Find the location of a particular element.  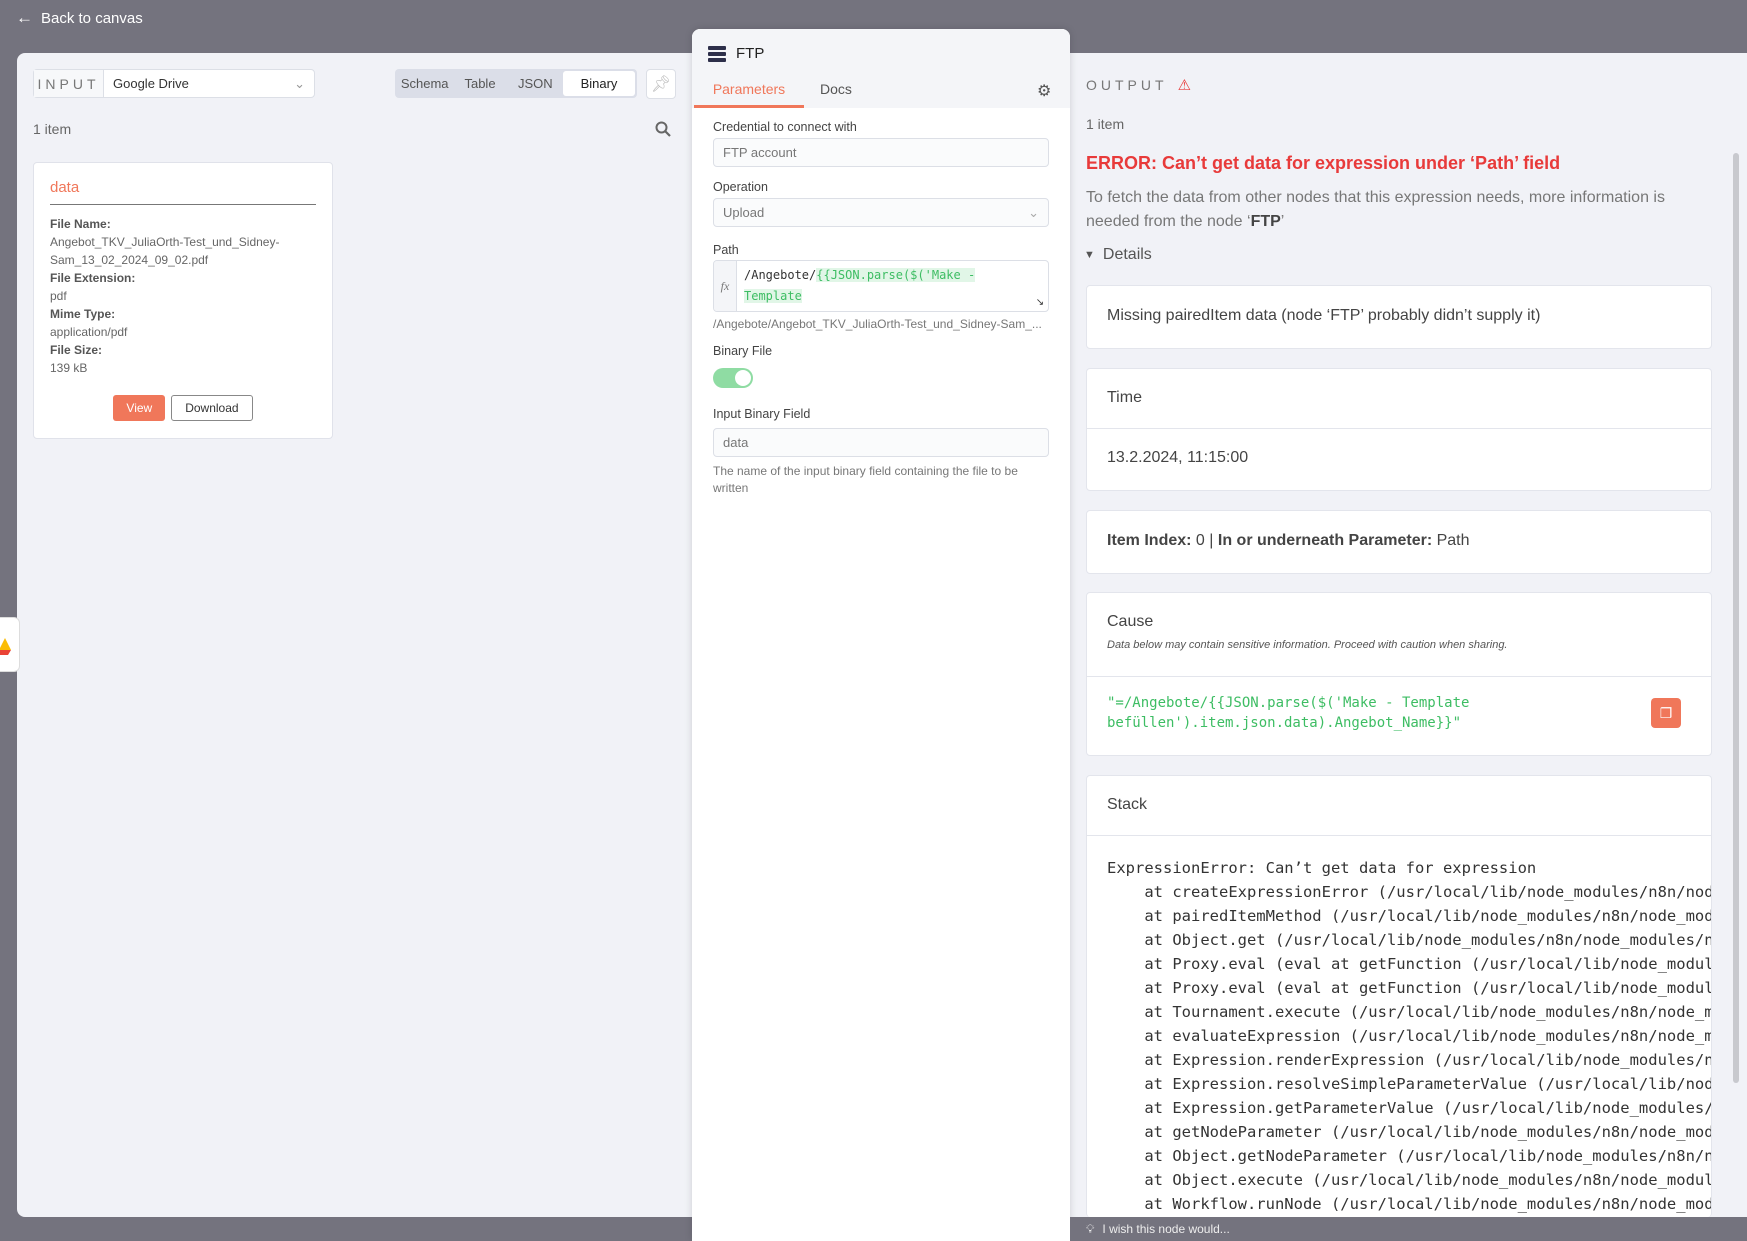

details-toggle: ▼ Details is located at coordinates (1118, 255).